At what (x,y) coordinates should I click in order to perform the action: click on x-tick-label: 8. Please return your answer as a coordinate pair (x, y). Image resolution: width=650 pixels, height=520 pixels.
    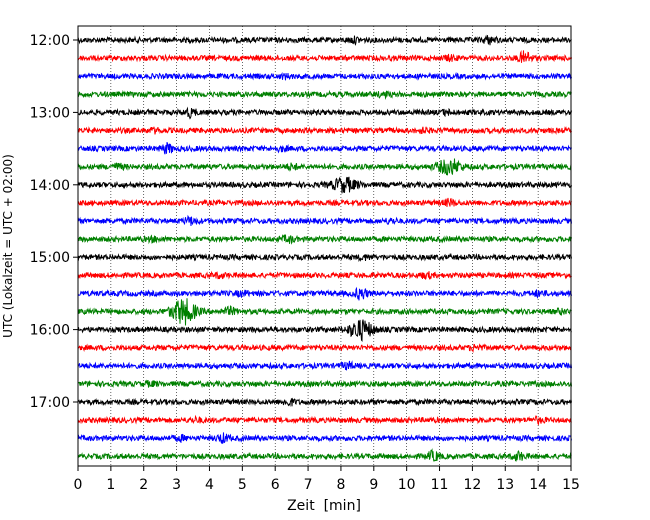
    Looking at the image, I should click on (340, 485).